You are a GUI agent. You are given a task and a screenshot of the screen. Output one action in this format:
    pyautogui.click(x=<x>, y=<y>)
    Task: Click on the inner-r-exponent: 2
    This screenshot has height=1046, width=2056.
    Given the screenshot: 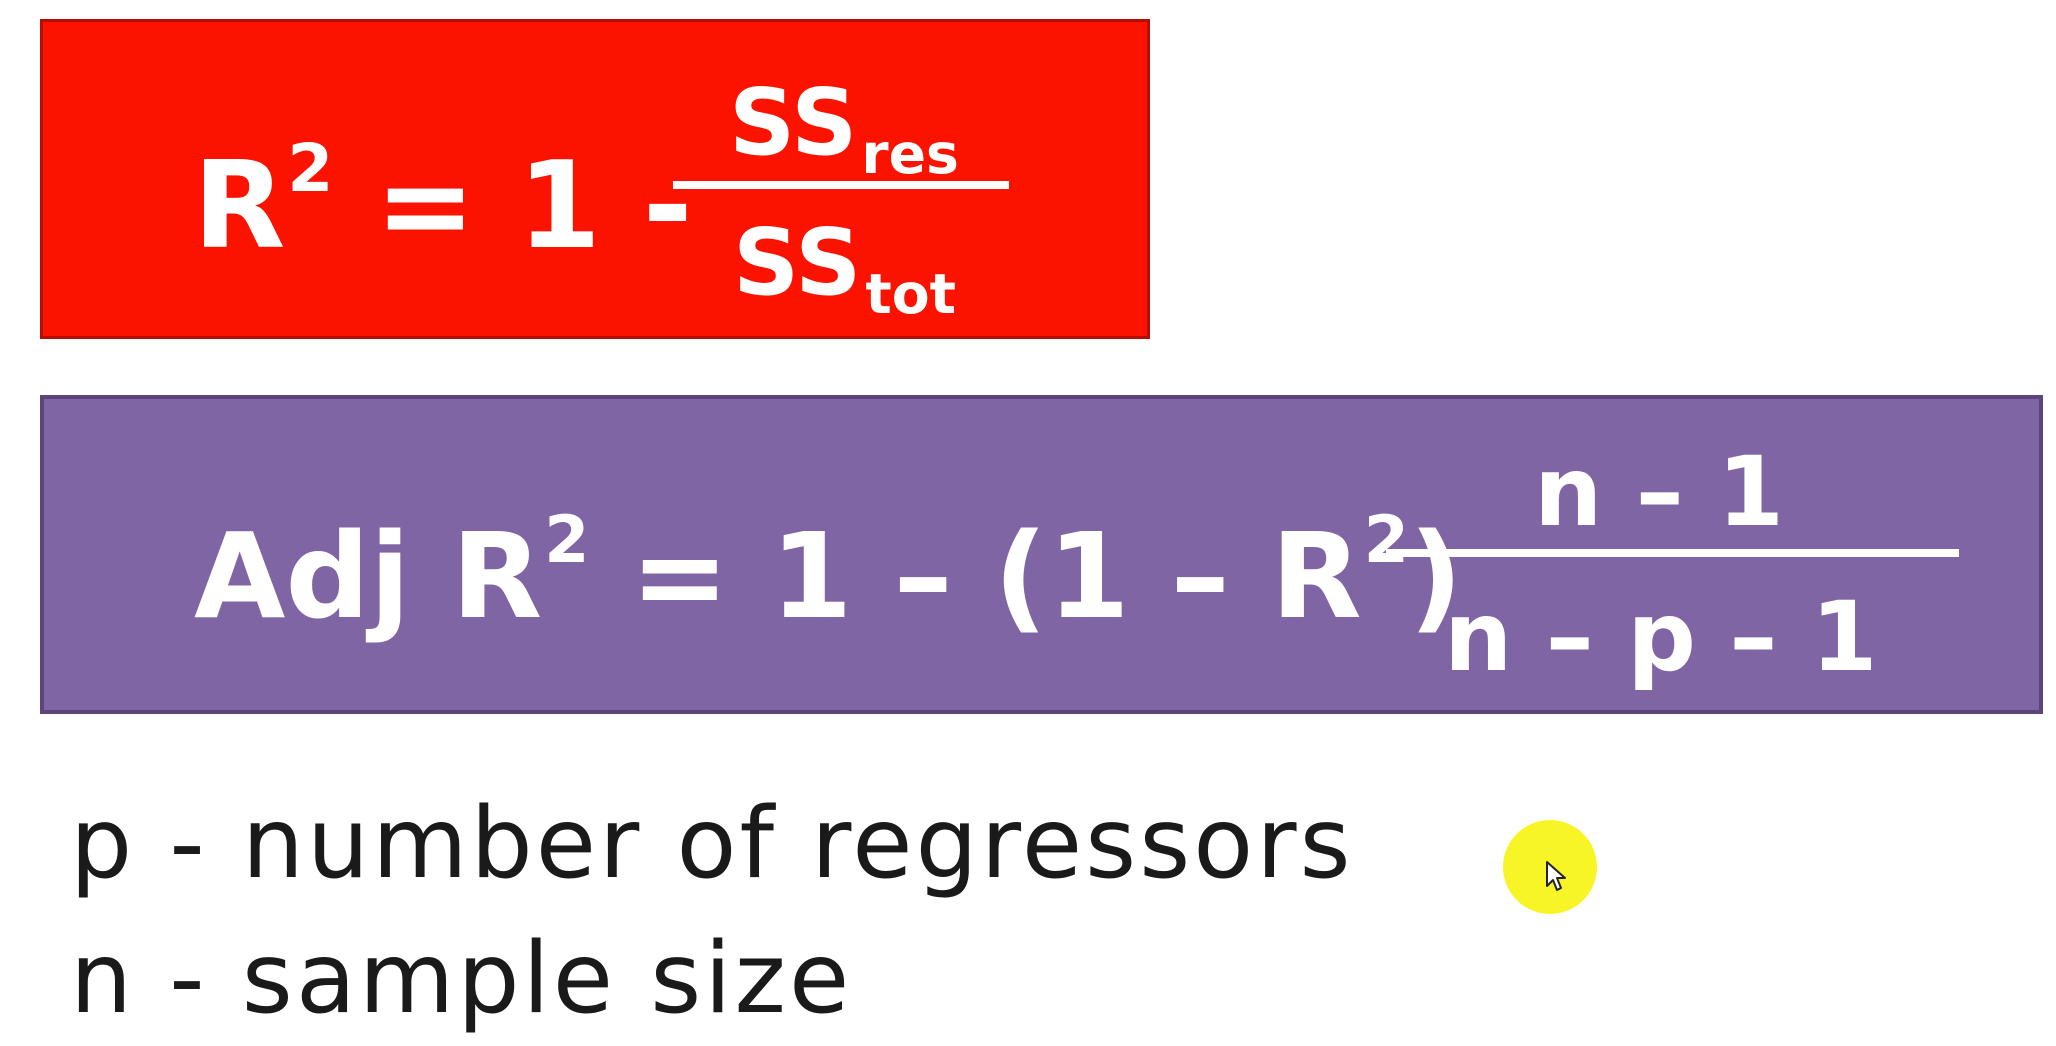 What is the action you would take?
    pyautogui.click(x=1386, y=540)
    